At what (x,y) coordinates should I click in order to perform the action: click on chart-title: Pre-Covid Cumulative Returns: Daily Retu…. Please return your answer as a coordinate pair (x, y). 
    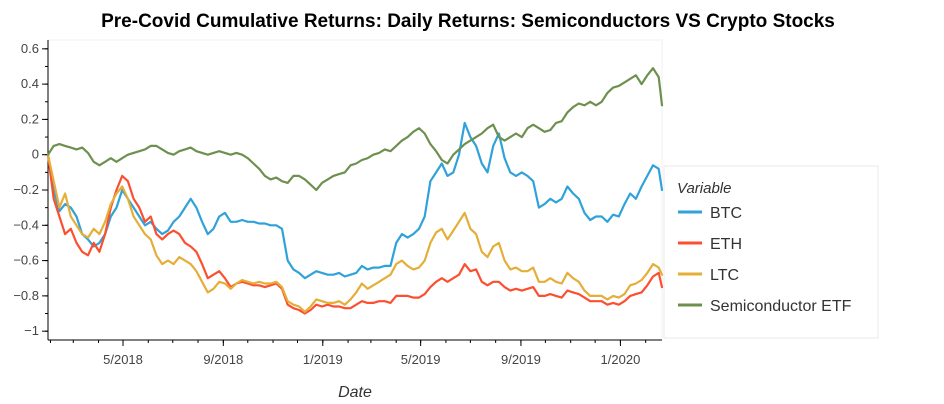
    Looking at the image, I should click on (468, 21).